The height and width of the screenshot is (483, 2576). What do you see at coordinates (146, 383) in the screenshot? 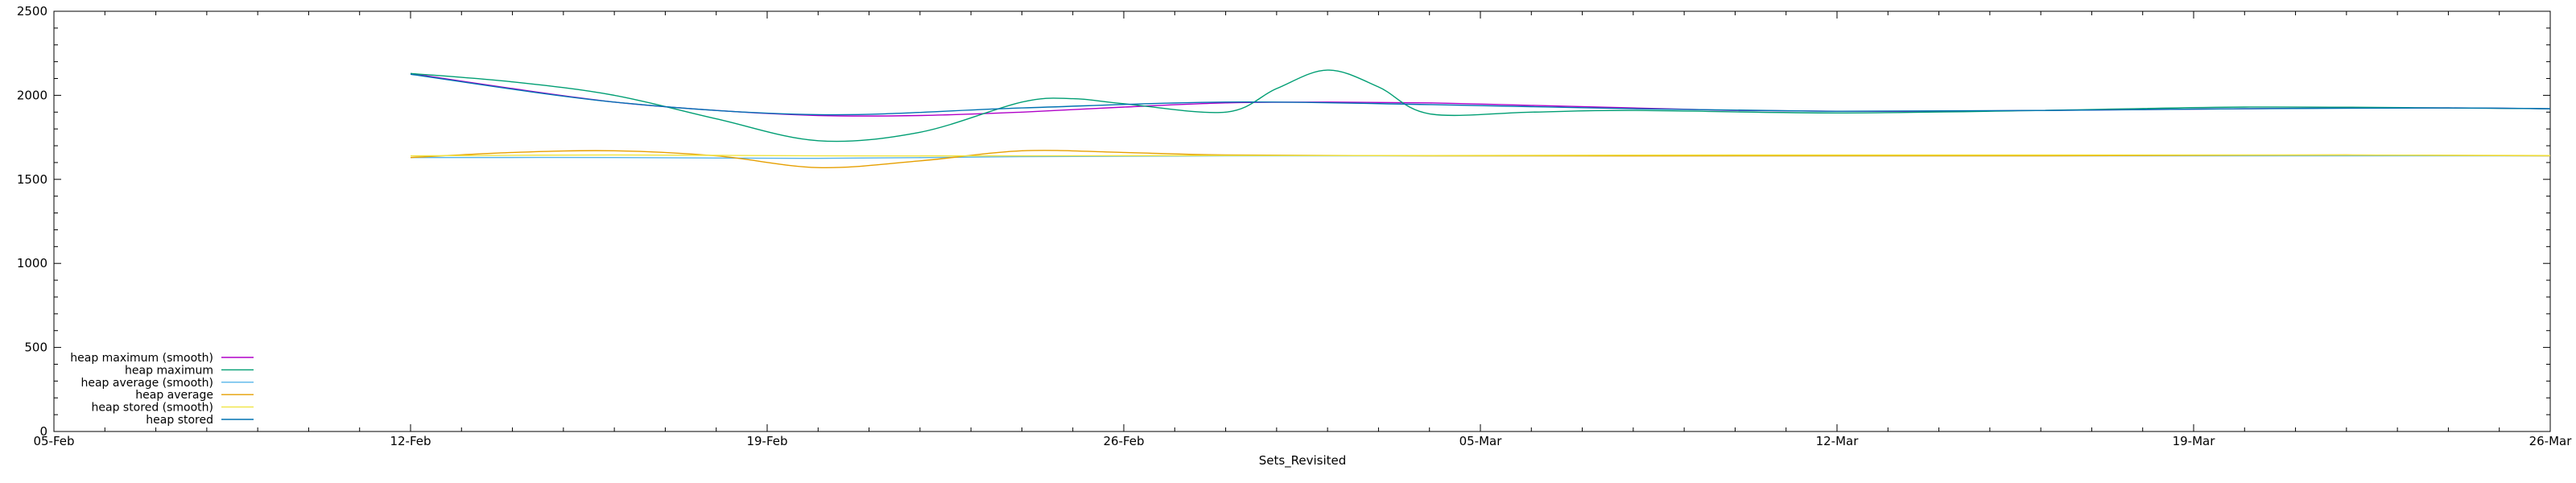
I see `legend-label: heap average (smooth)` at bounding box center [146, 383].